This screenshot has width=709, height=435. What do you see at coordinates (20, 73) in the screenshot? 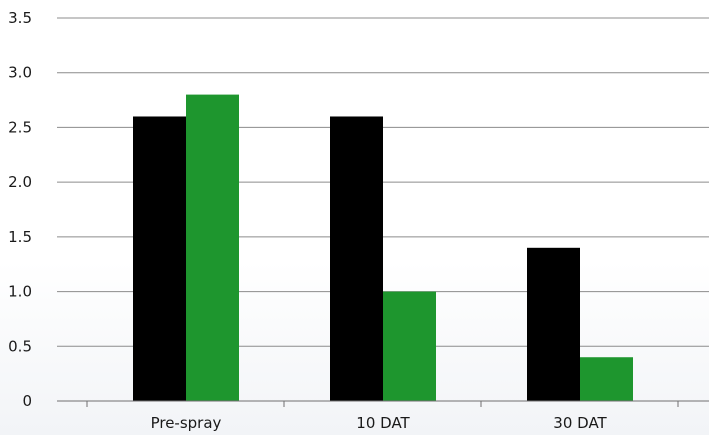
I see `y-tick-label: 3.0` at bounding box center [20, 73].